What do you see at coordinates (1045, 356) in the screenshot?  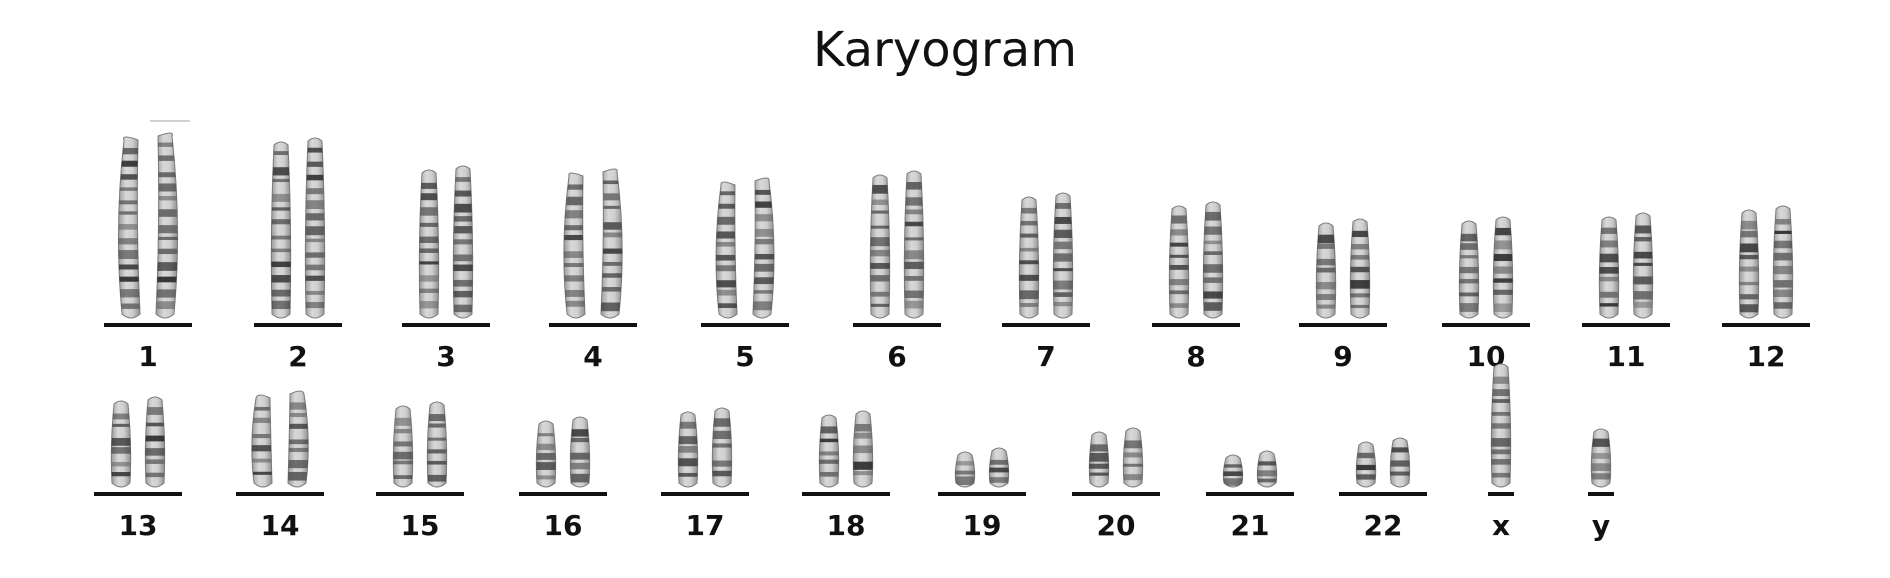 I see `chromosome-label: 7` at bounding box center [1045, 356].